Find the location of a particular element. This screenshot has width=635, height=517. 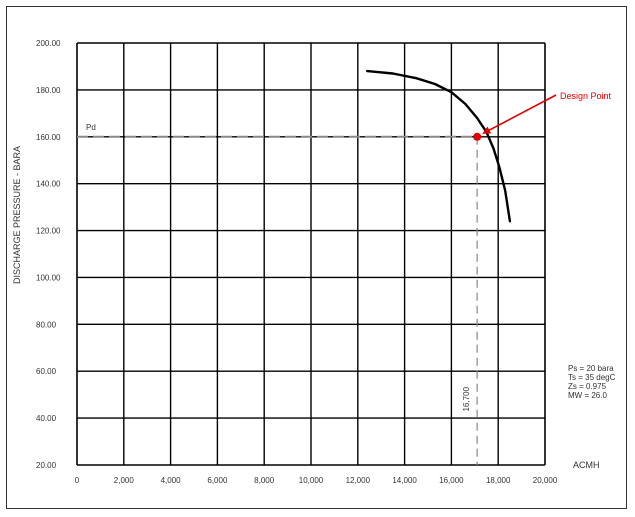

x-tick-label: 0 is located at coordinates (77, 480).